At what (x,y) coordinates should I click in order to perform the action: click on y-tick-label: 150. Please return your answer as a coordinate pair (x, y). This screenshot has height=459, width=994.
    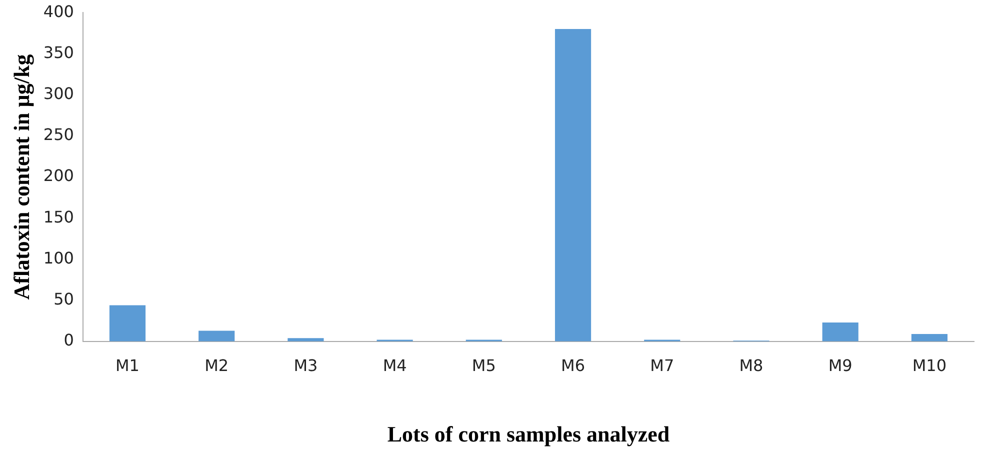
    Looking at the image, I should click on (58, 216).